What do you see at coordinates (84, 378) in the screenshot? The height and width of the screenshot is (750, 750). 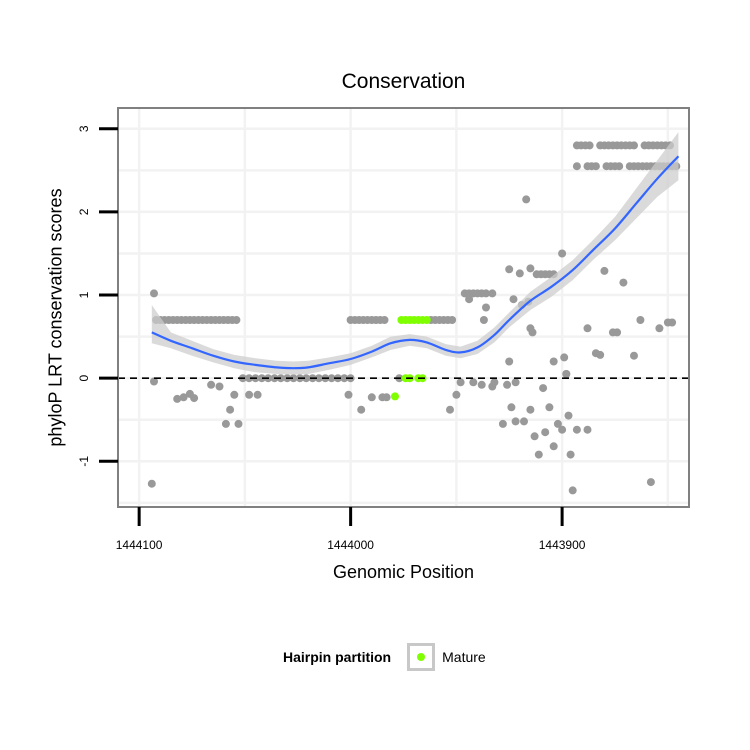 I see `y-tick-label: 0` at bounding box center [84, 378].